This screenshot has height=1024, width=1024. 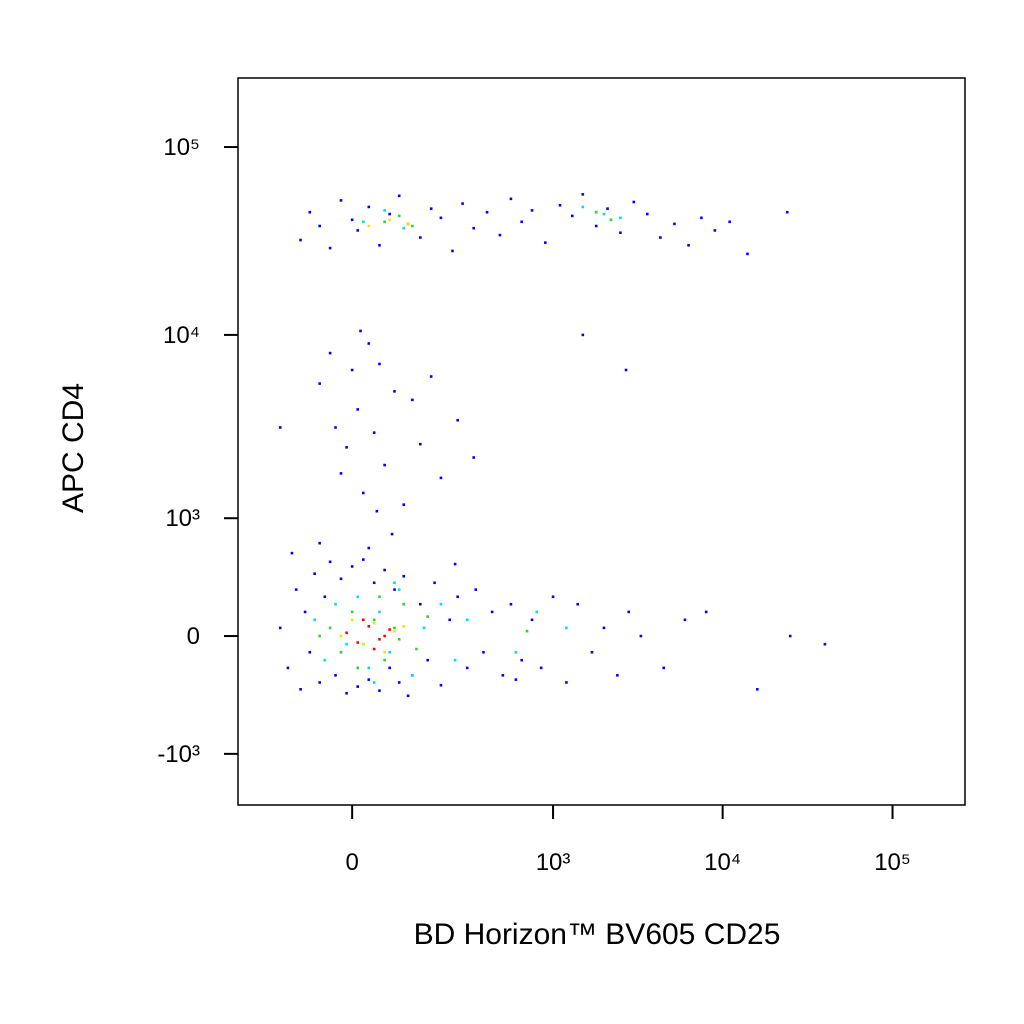 I want to click on x-tick-label: 10⁵, so click(x=892, y=862).